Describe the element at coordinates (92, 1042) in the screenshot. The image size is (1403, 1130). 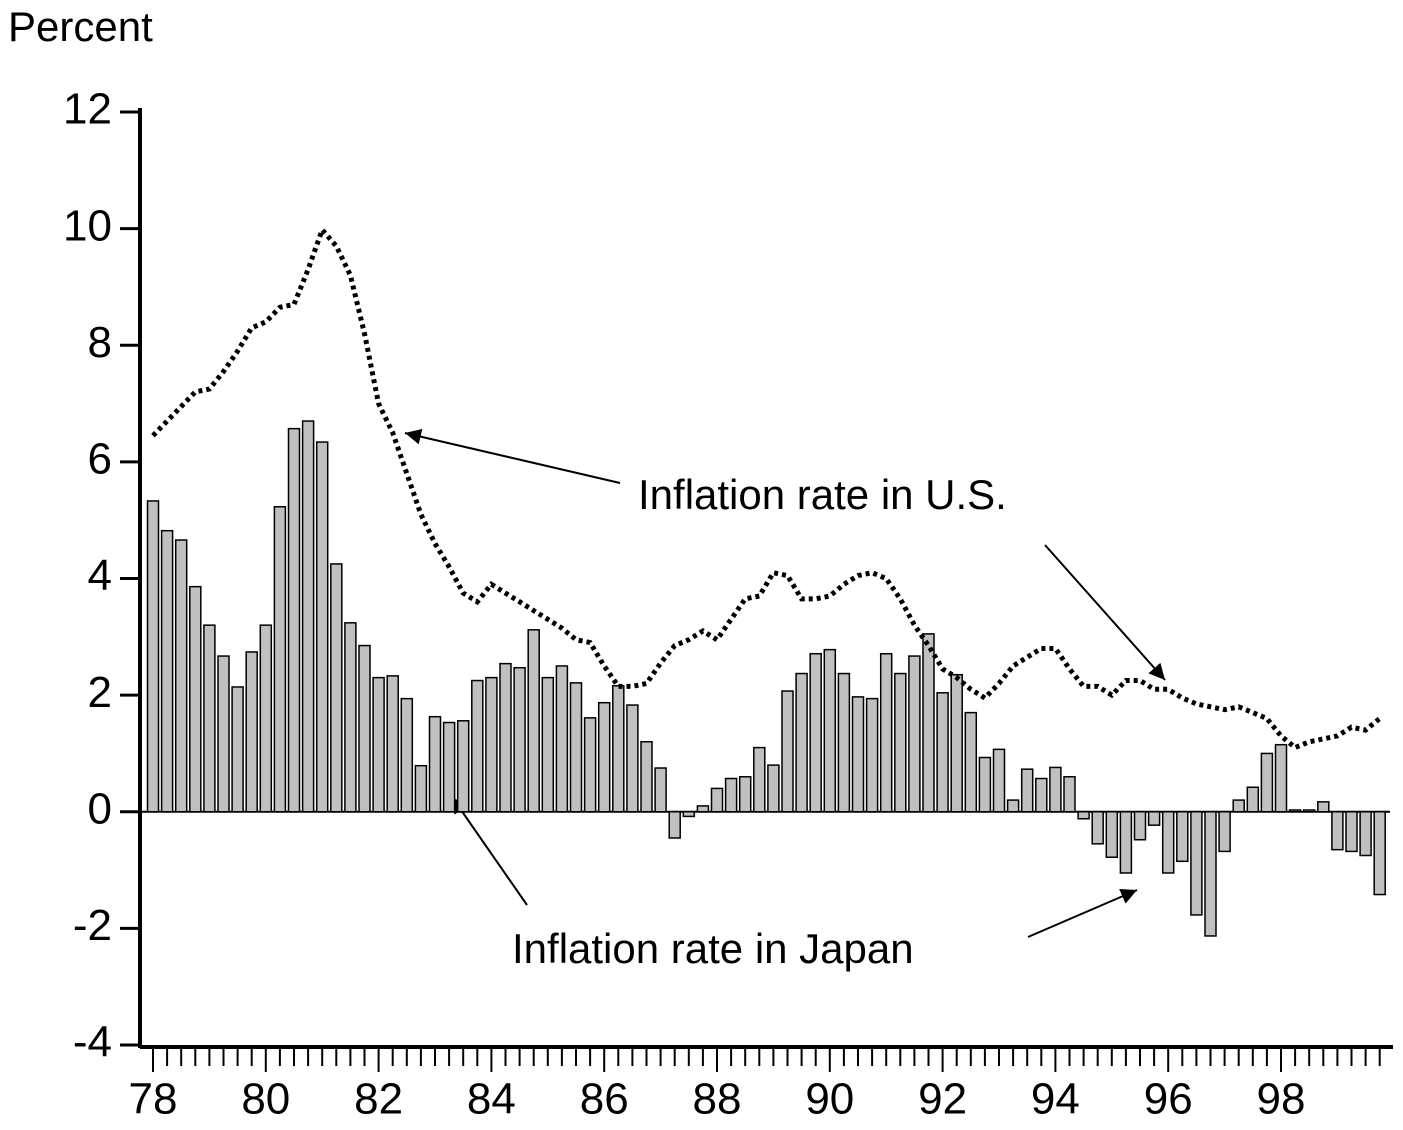
I see `y-tick-label: -4` at that location.